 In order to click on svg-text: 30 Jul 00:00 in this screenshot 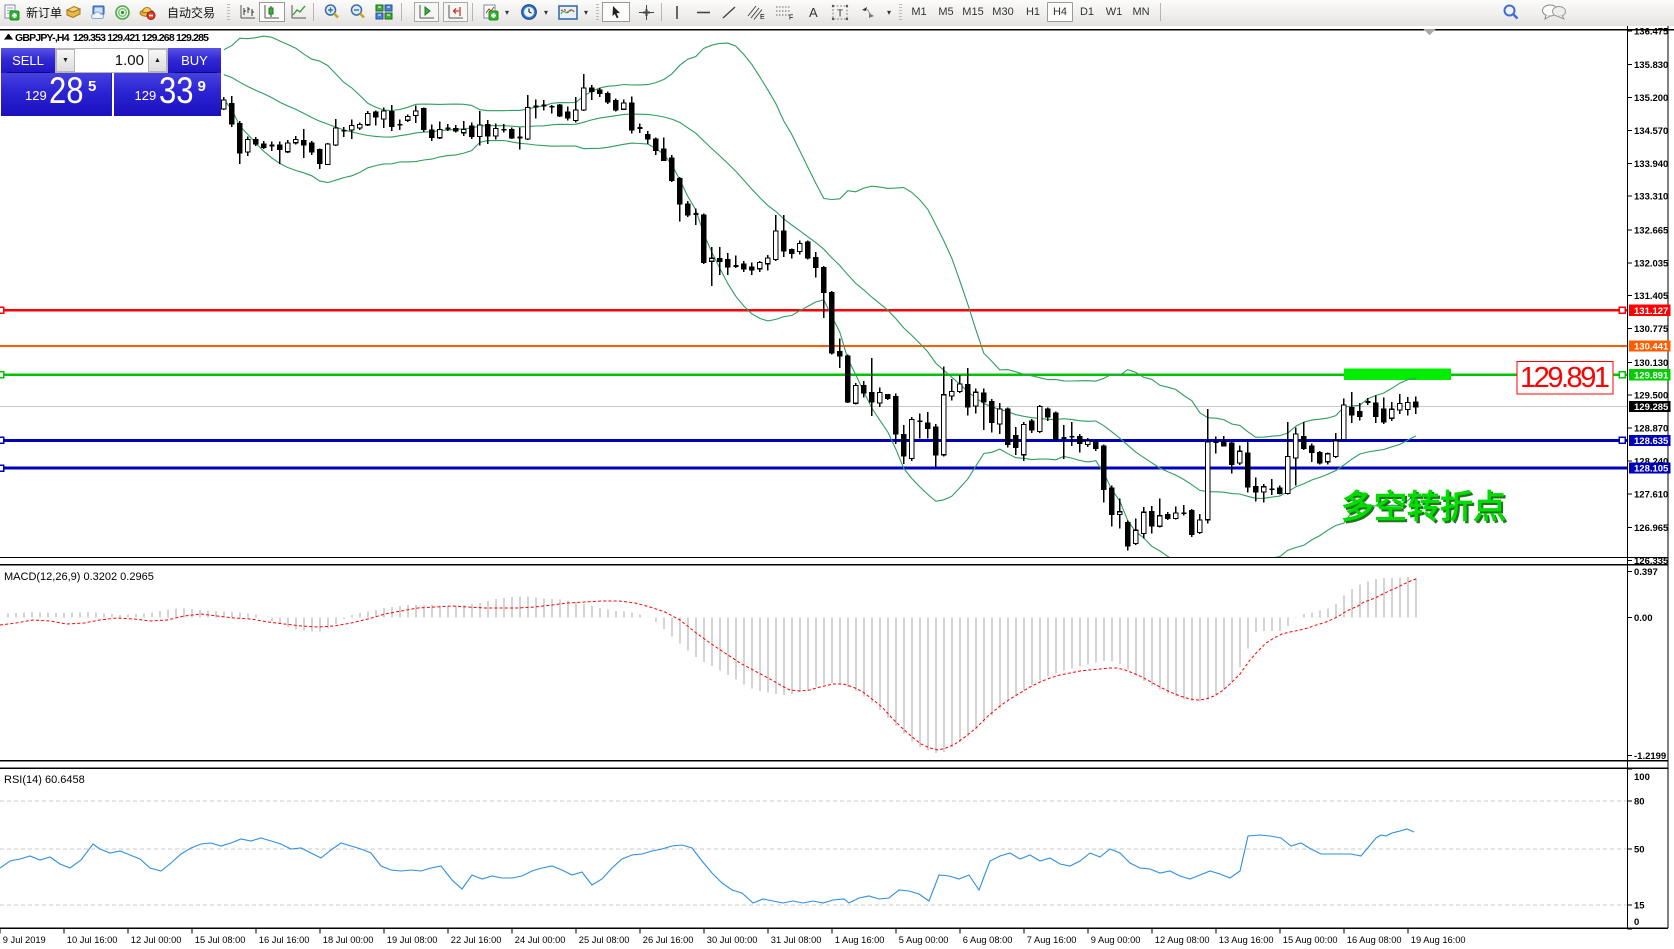, I will do `click(732, 940)`.